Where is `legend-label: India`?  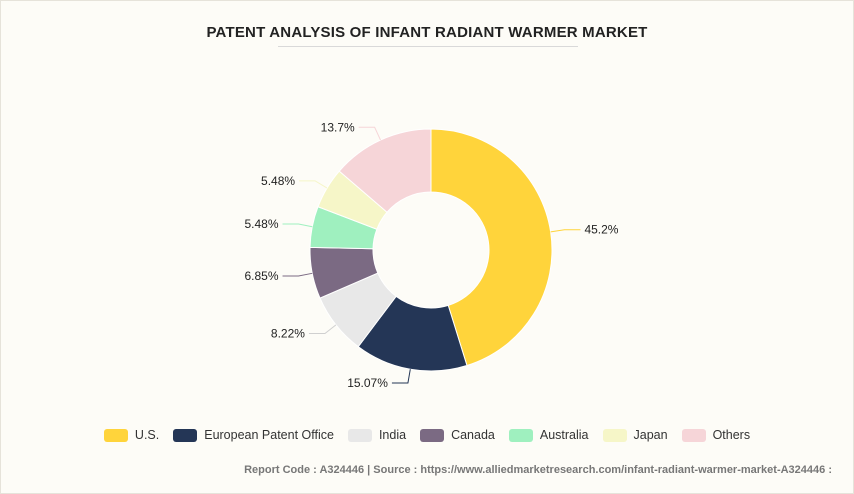
legend-label: India is located at coordinates (392, 435).